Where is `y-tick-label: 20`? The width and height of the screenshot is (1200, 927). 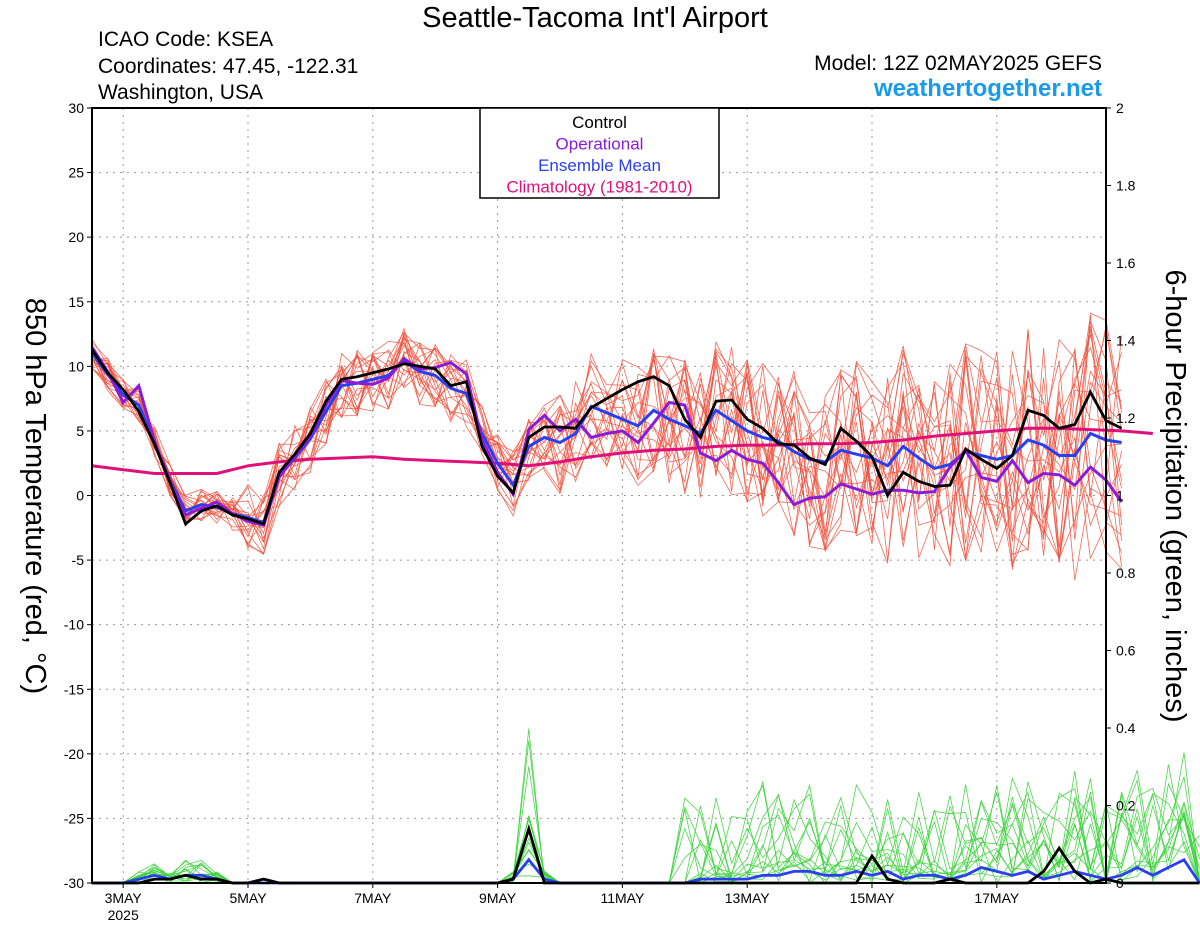 y-tick-label: 20 is located at coordinates (76, 237).